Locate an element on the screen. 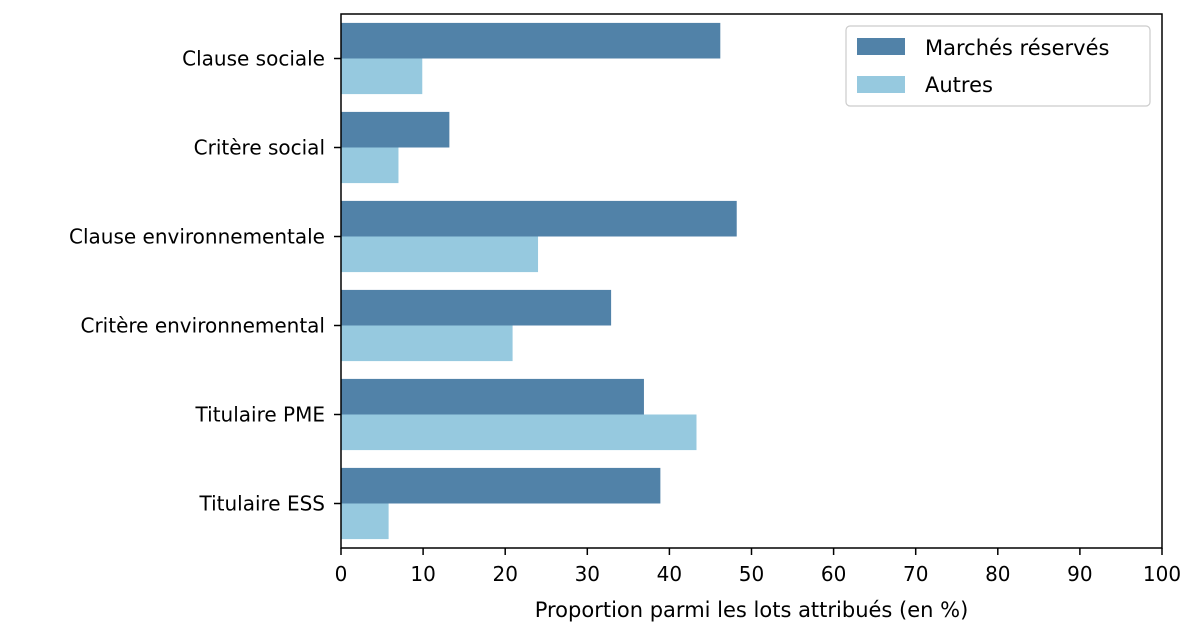 This screenshot has height=622, width=1187. bar-marches-reserves-titulaire-pme is located at coordinates (492, 396).